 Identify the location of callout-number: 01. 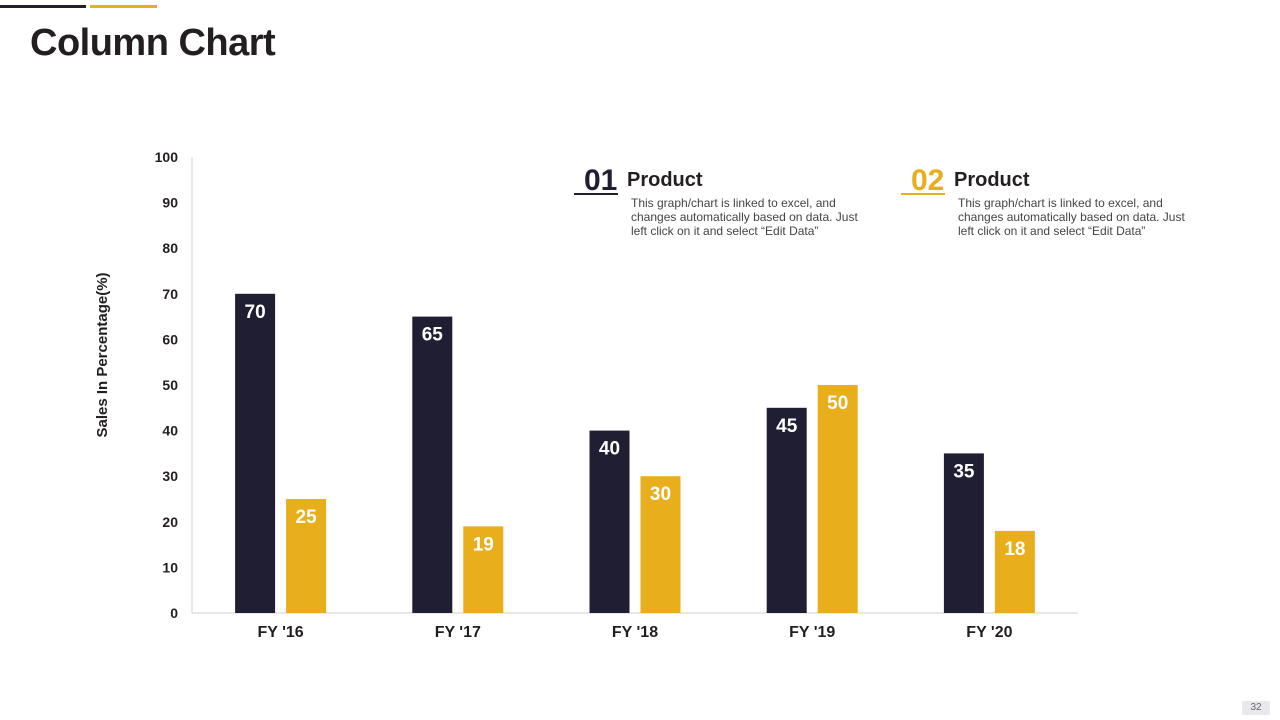
(601, 180).